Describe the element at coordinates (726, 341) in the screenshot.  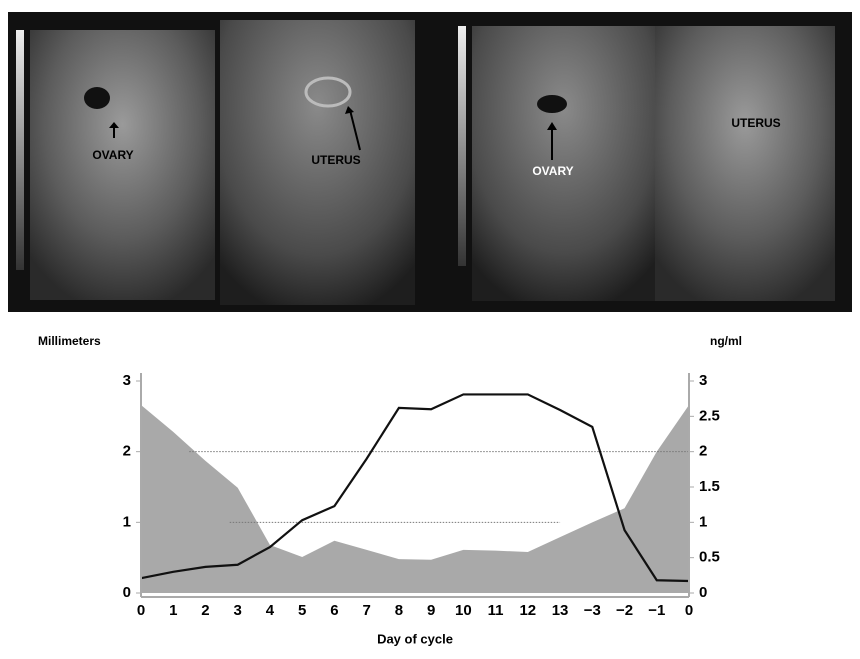
I see `y2-axis-label: ng/ml` at that location.